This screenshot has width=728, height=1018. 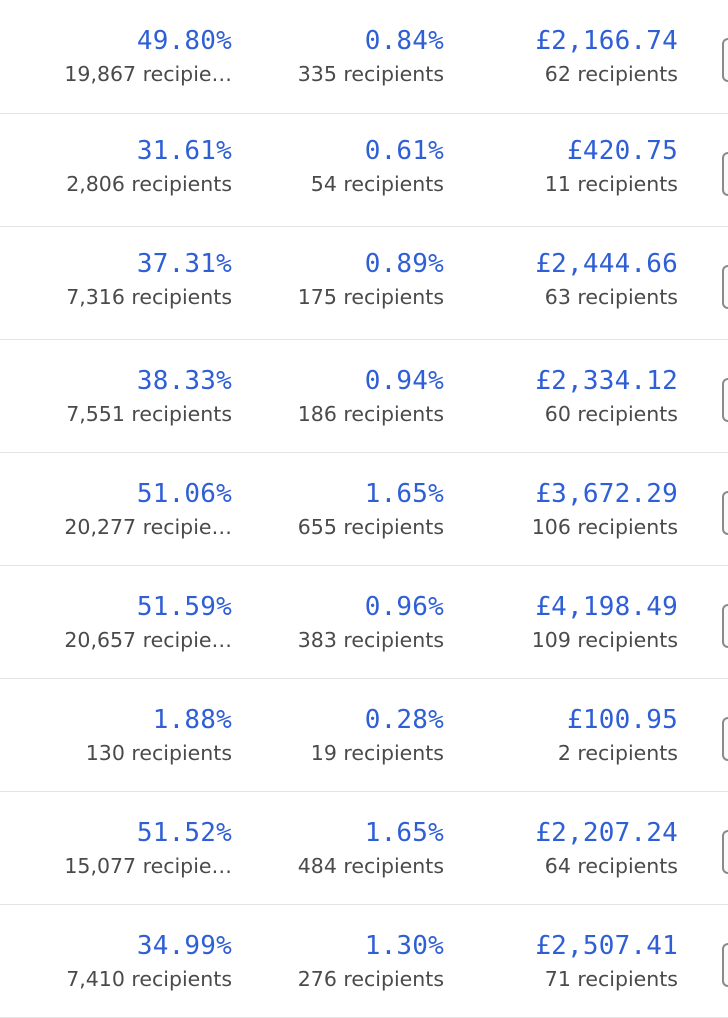 What do you see at coordinates (604, 527) in the screenshot?
I see `revenue-recipients-count: 106 recipients` at bounding box center [604, 527].